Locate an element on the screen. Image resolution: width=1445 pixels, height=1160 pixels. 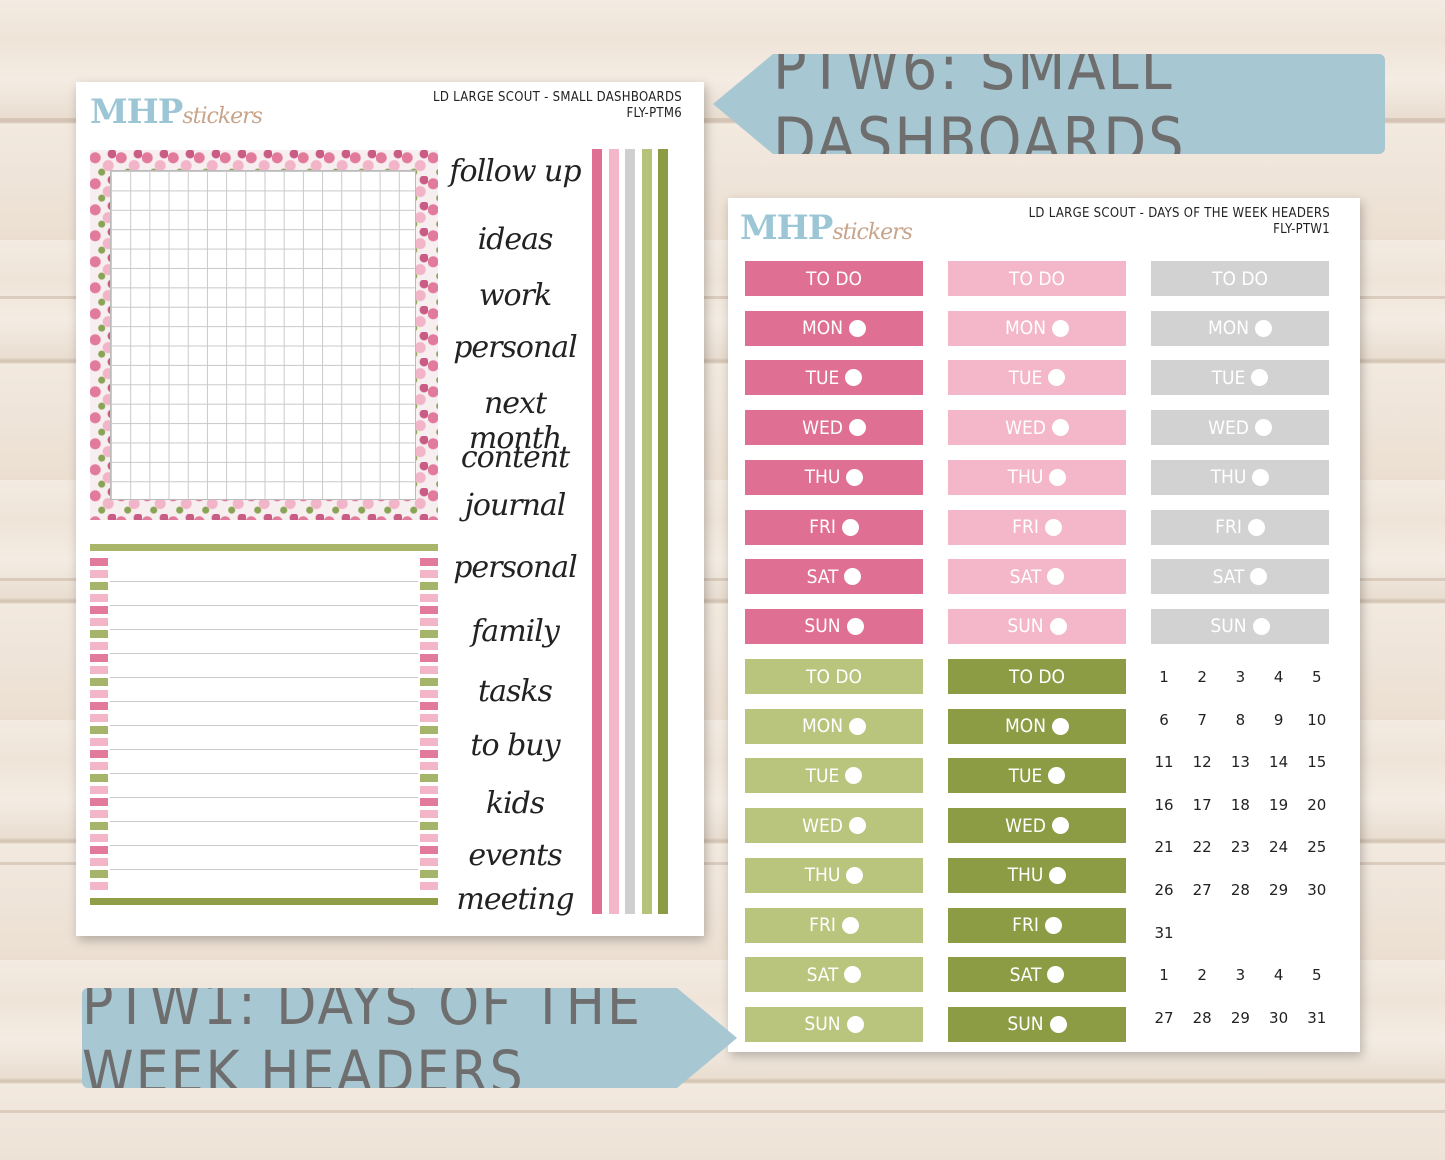
date-number-sticker: 5 is located at coordinates (1317, 677).